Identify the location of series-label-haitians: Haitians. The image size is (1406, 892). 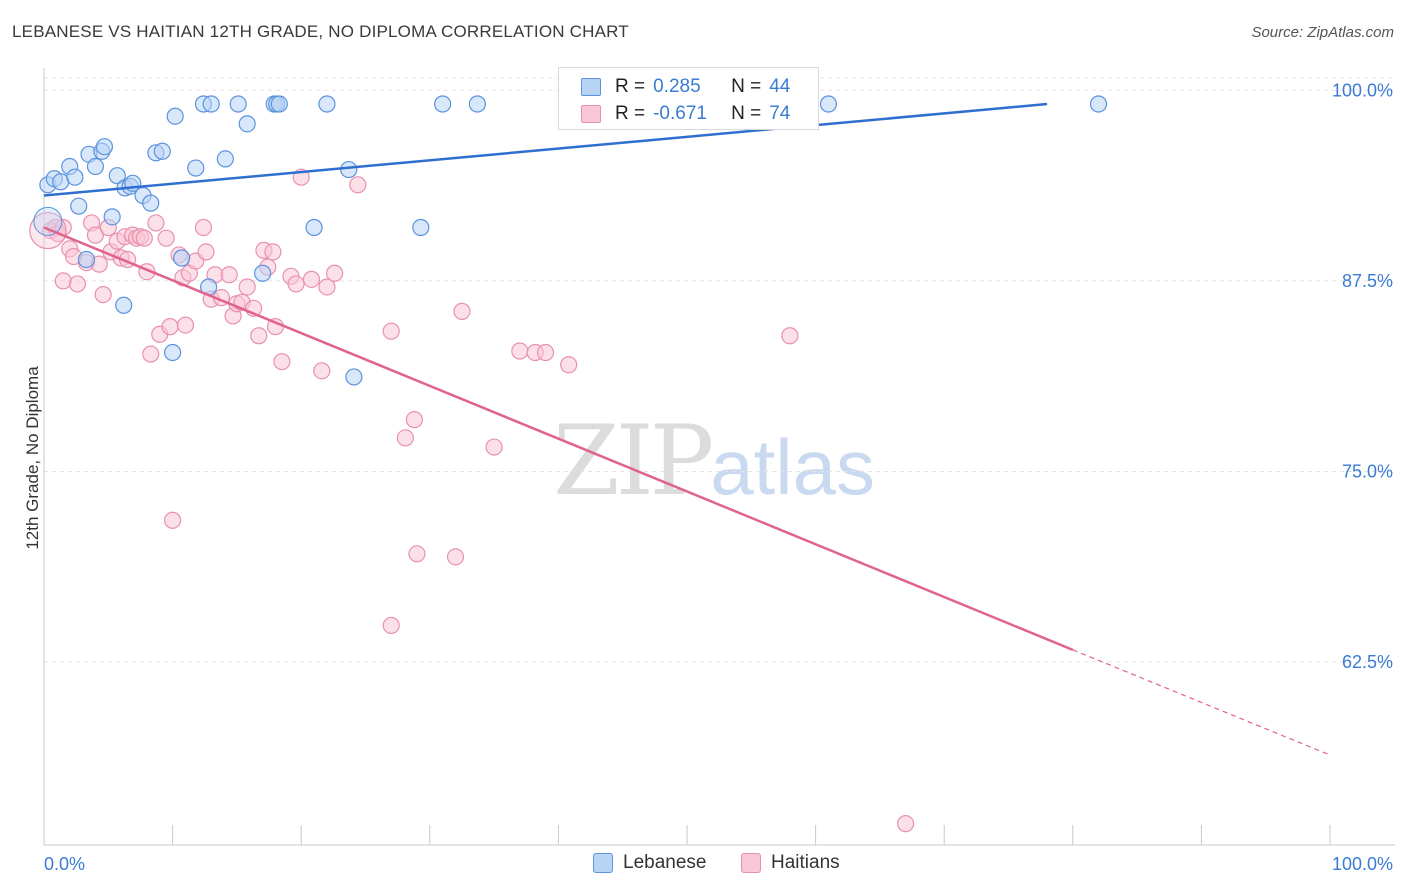
(805, 862).